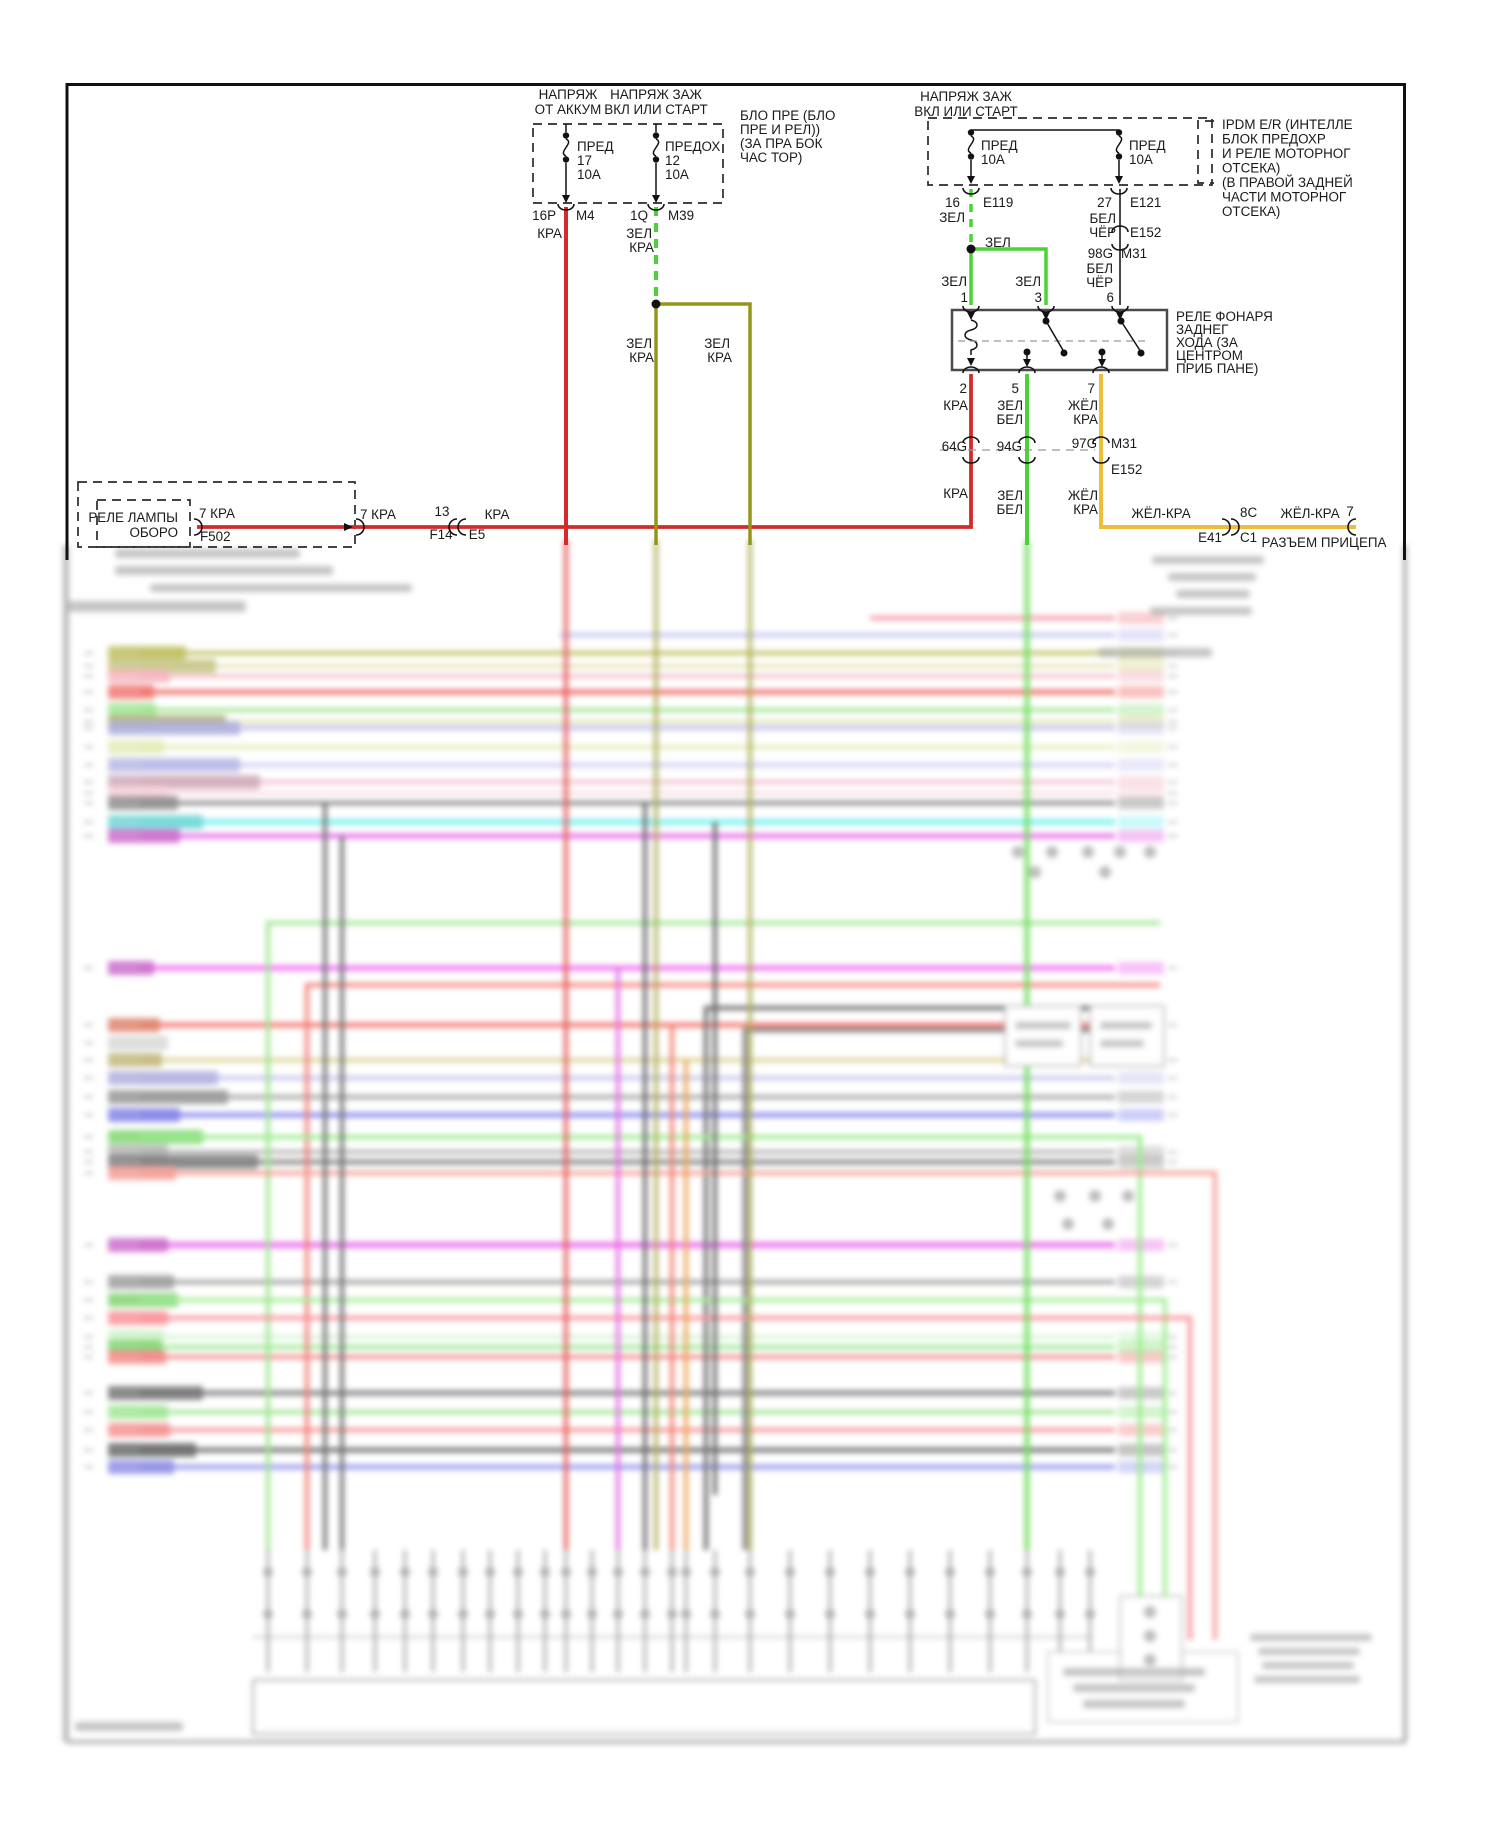  What do you see at coordinates (1274, 139) in the screenshot?
I see `ipdm-note-2: БЛОК ПРЕДОХР` at bounding box center [1274, 139].